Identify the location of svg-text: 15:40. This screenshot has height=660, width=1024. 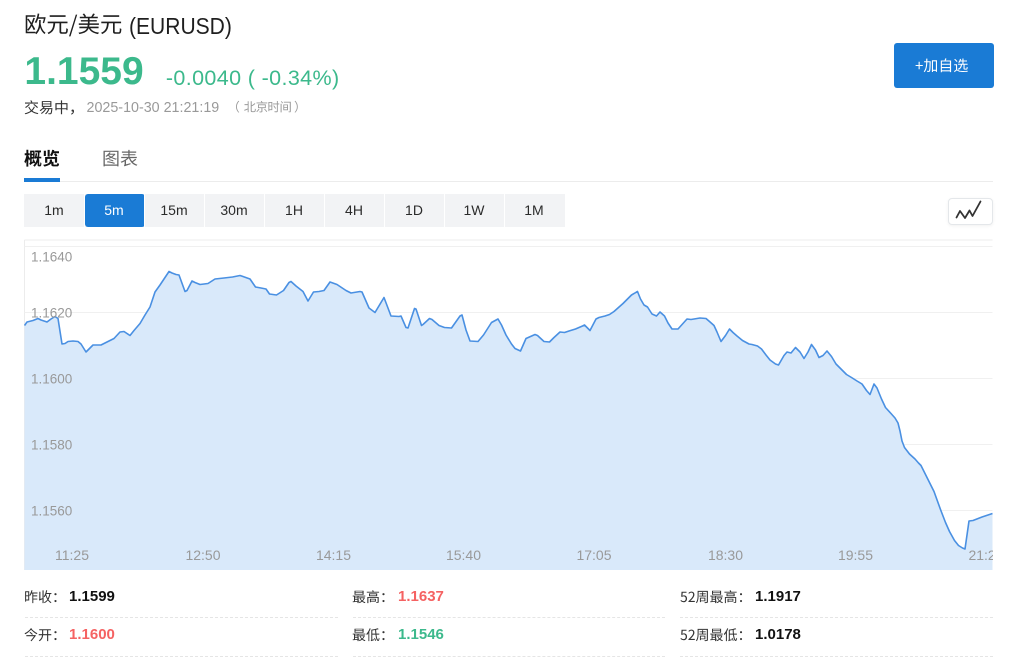
(463, 555).